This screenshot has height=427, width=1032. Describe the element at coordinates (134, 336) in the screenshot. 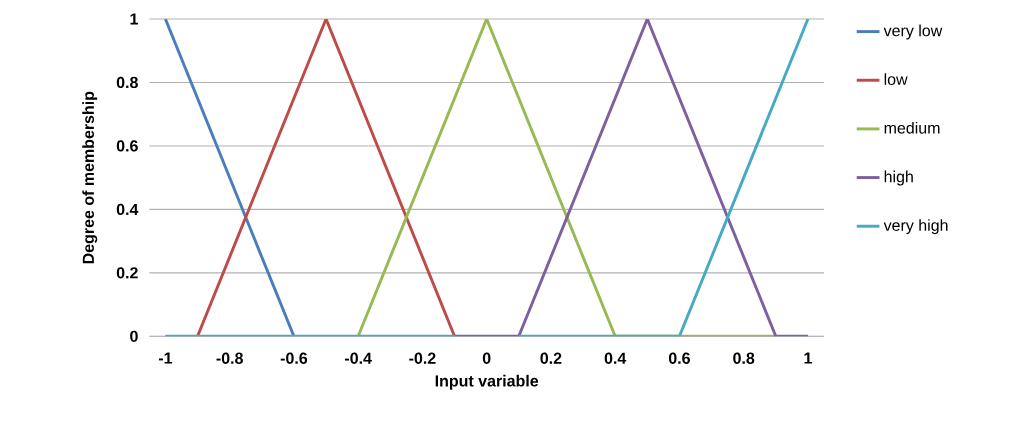

I see `y-tick-label: 0` at that location.